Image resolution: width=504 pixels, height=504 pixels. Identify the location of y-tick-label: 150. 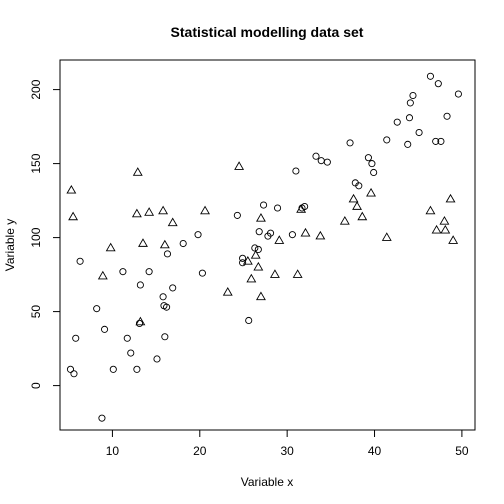
(36, 163).